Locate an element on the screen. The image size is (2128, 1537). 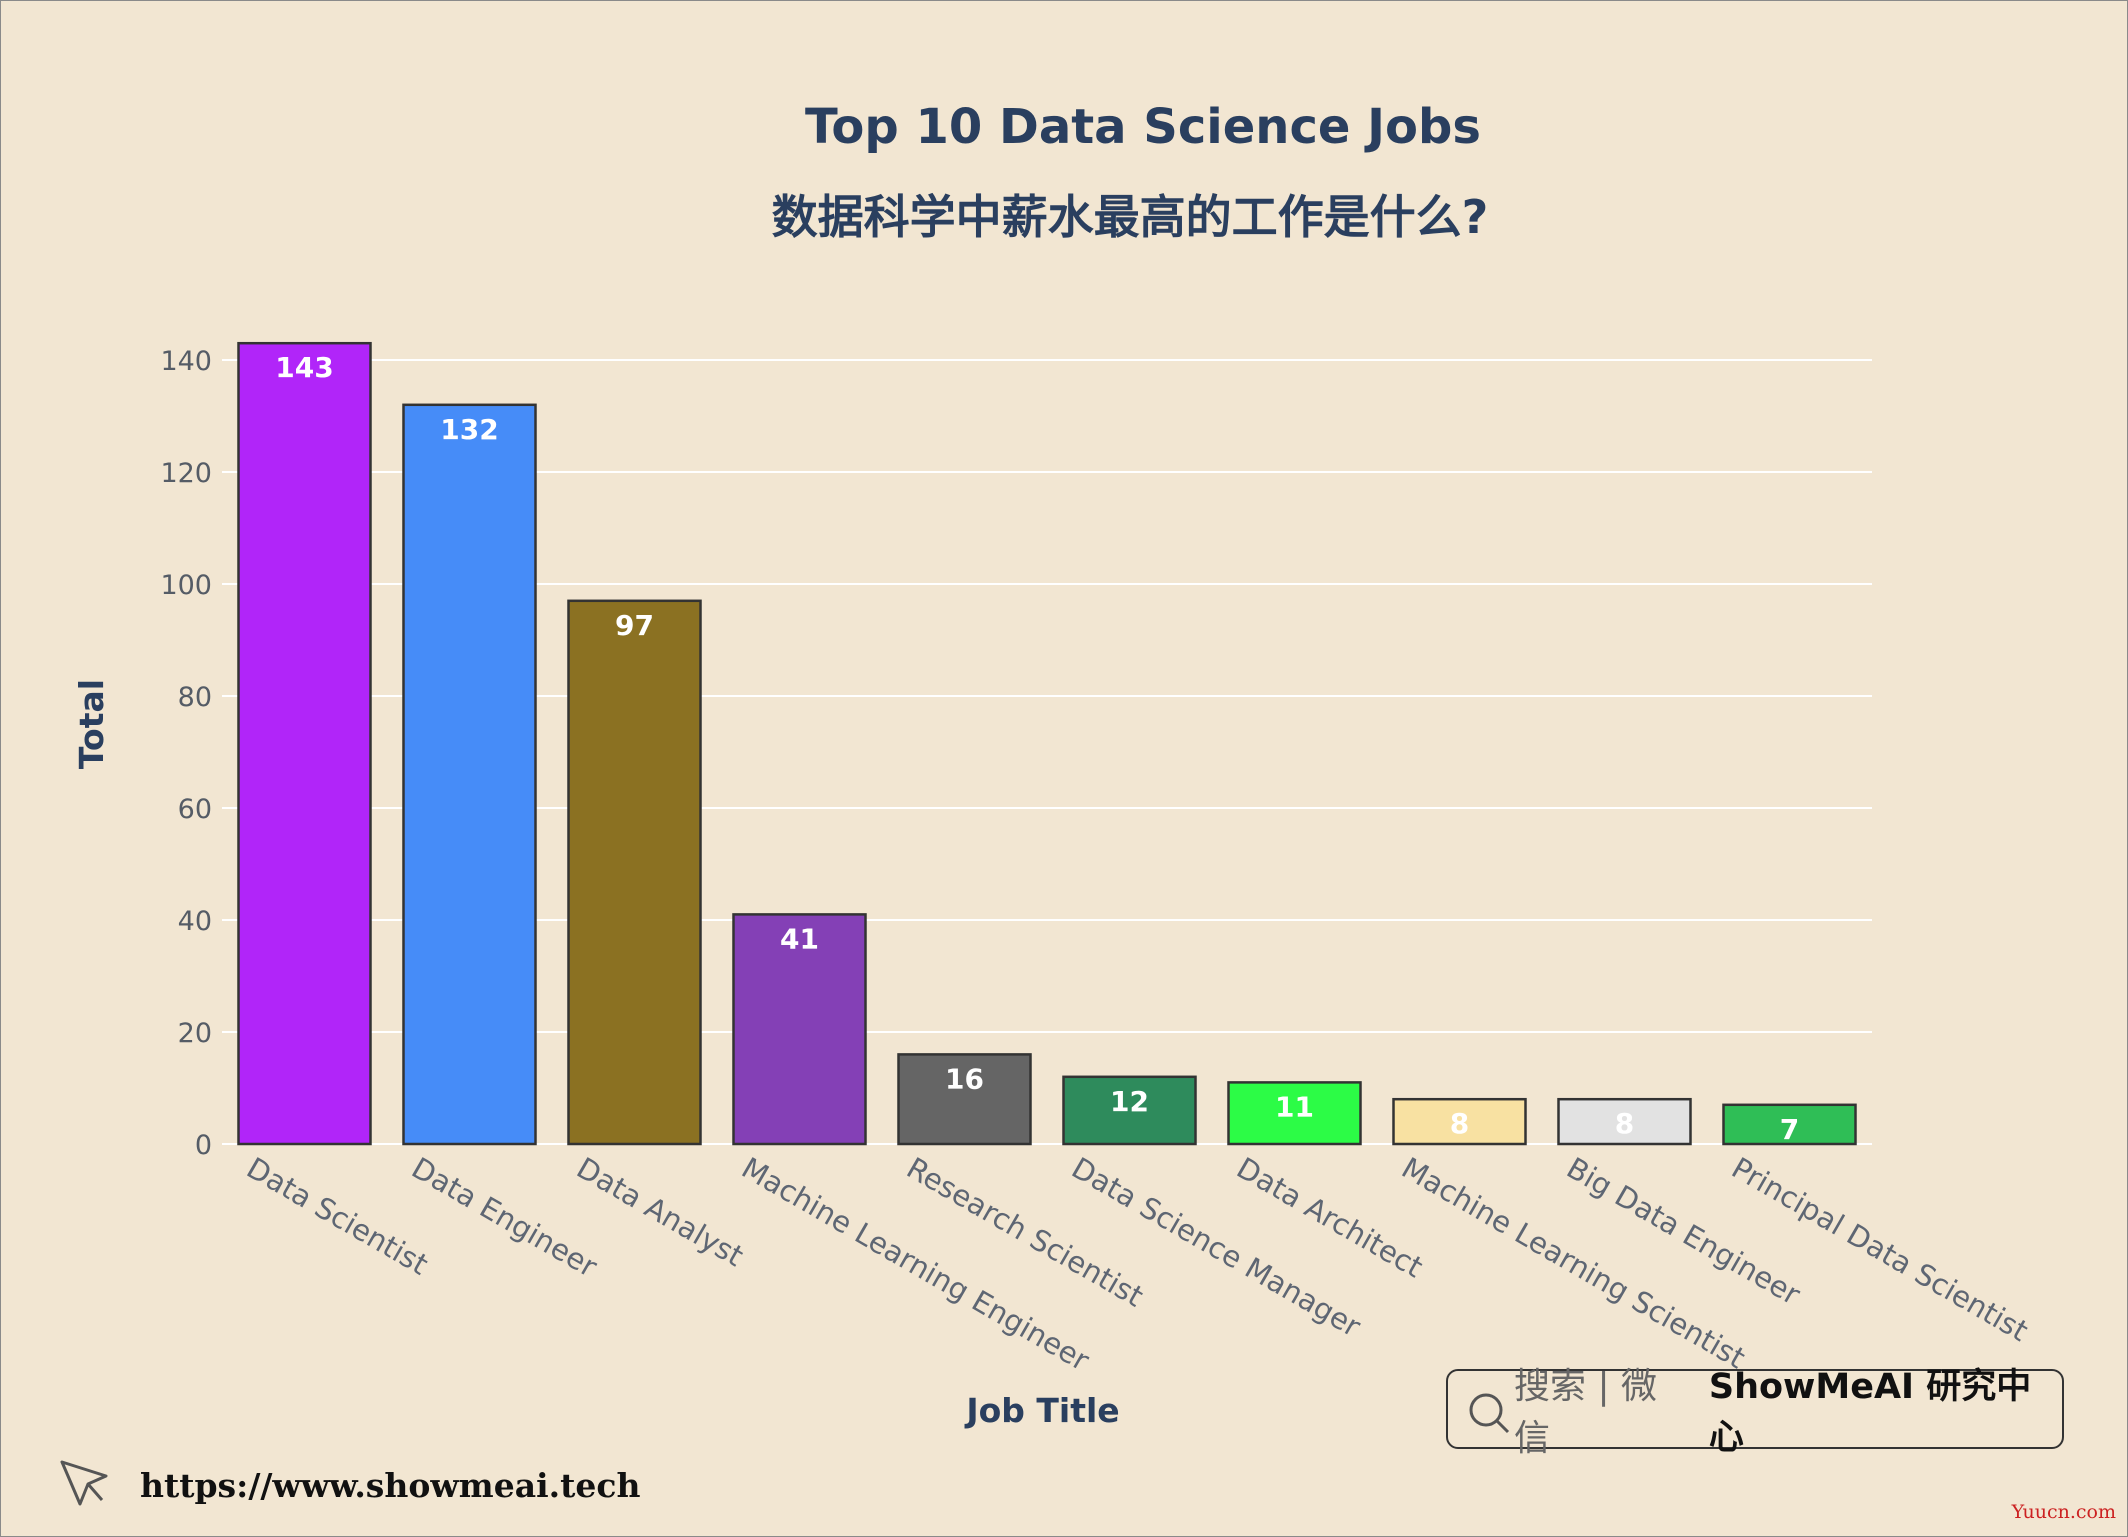
y-tick-label: 0 is located at coordinates (203, 1145).